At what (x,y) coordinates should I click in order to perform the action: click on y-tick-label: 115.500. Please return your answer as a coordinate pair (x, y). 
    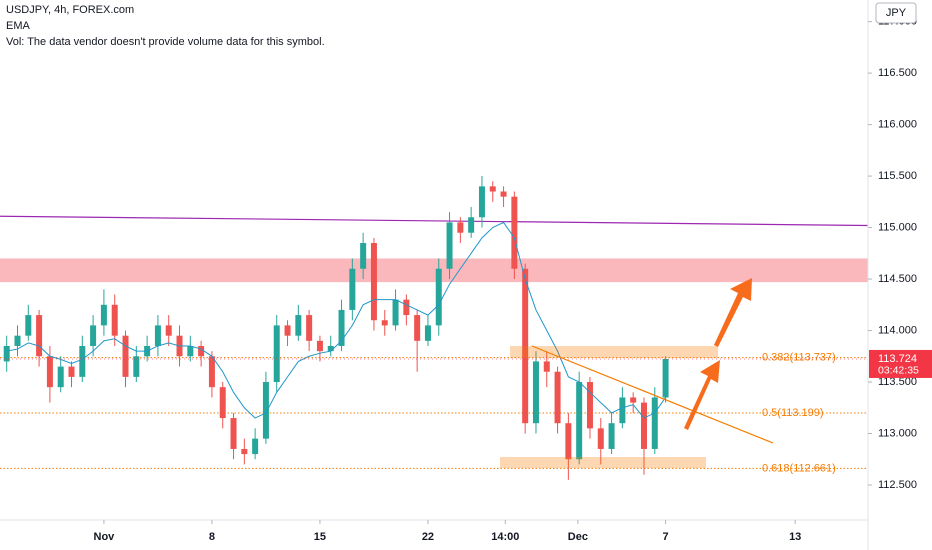
    Looking at the image, I should click on (897, 176).